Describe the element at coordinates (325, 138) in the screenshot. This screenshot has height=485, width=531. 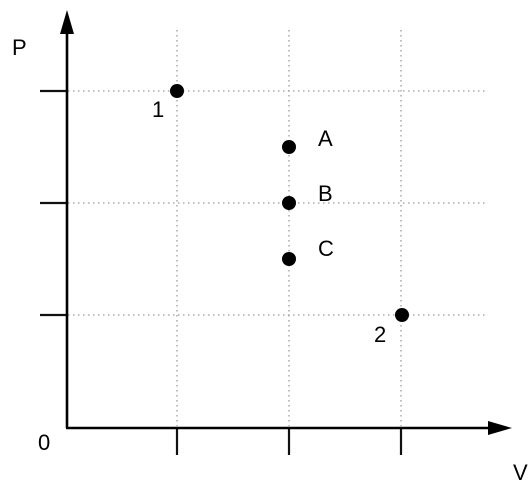
I see `point-label-a: A` at that location.